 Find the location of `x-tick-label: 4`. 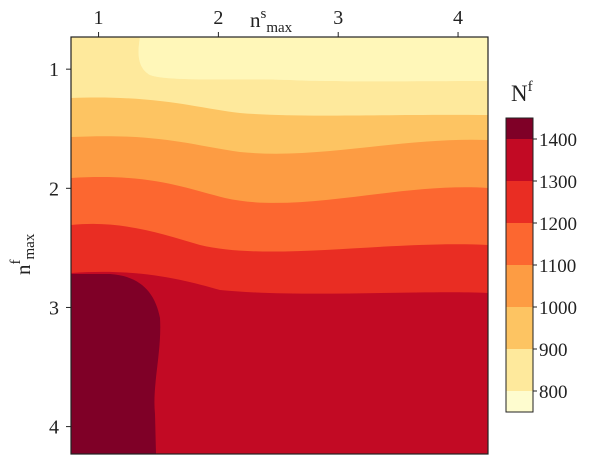

x-tick-label: 4 is located at coordinates (458, 18).